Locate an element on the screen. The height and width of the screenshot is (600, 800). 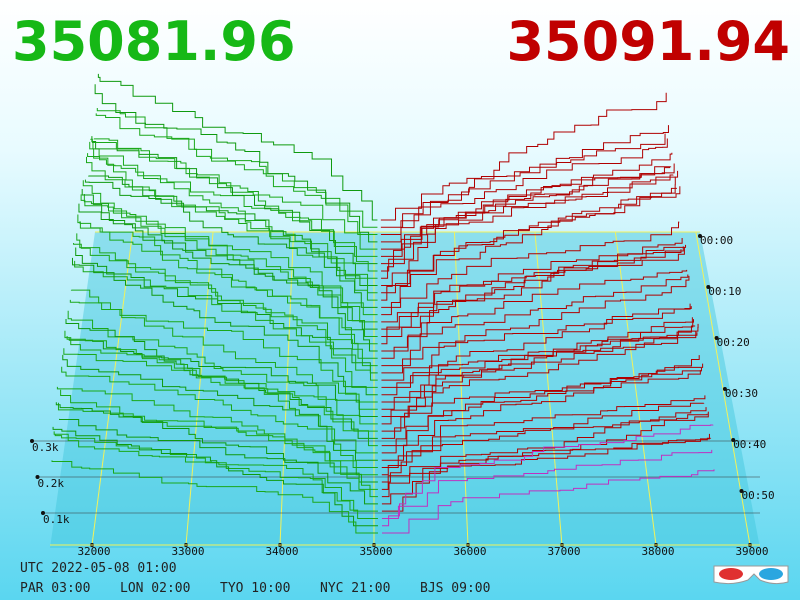
time-label: 00:00 is located at coordinates (716, 240).